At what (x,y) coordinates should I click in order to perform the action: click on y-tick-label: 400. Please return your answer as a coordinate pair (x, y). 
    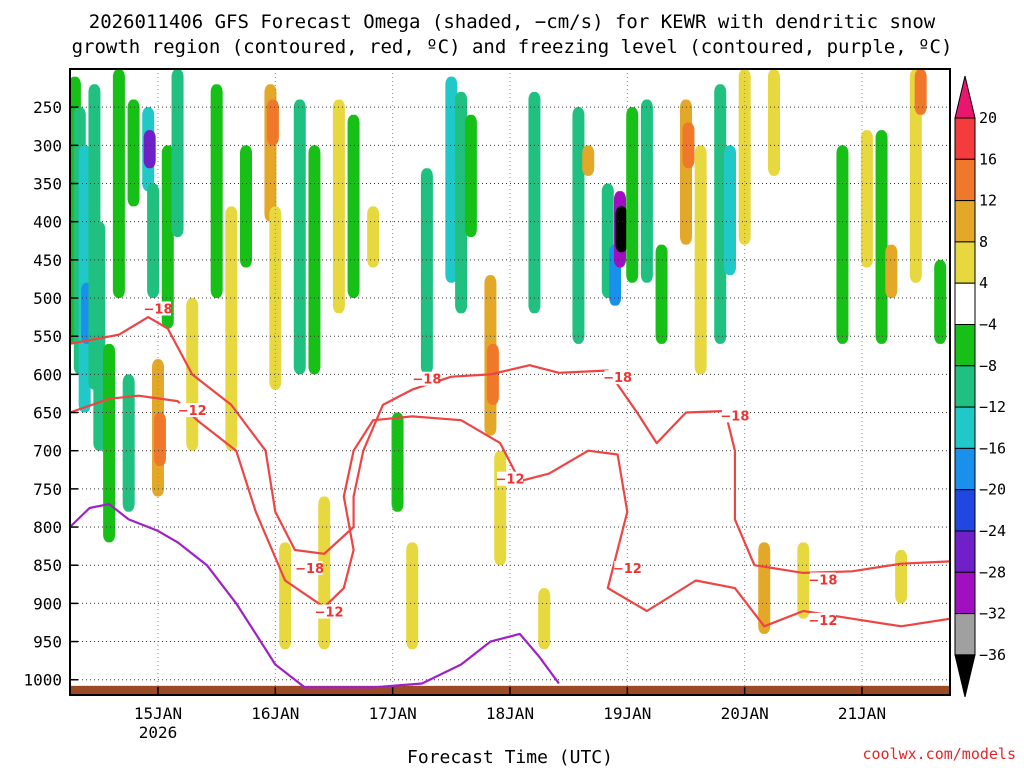
    Looking at the image, I should click on (47, 222).